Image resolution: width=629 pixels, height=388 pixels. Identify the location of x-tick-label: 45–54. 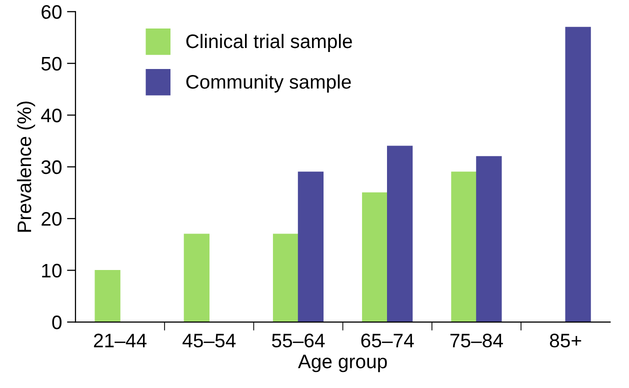
(209, 341).